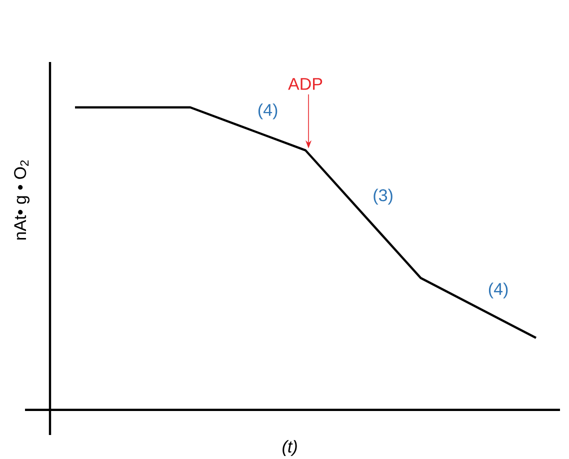  I want to click on x-axis-title: (t), so click(289, 448).